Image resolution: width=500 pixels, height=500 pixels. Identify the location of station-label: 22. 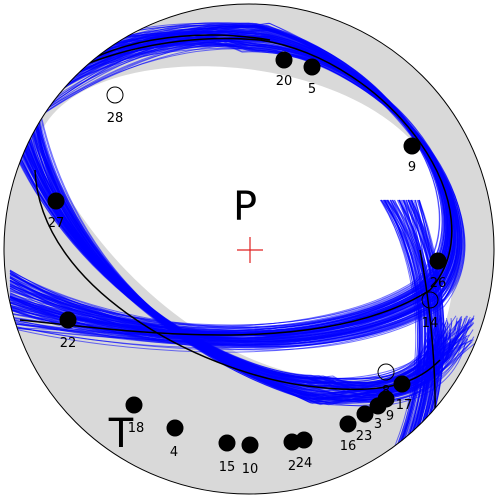
(68, 343).